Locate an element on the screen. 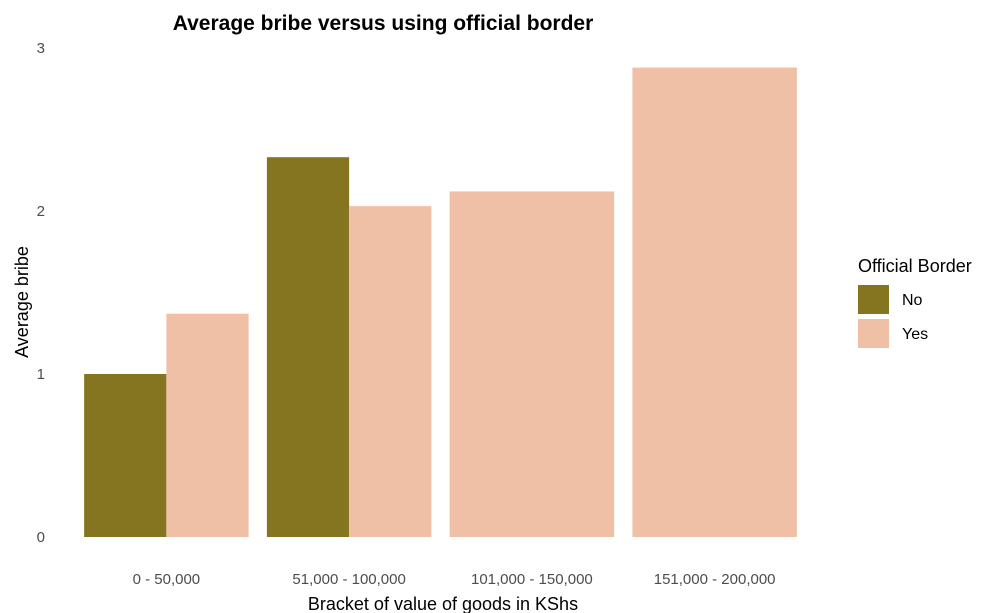 Image resolution: width=996 pixels, height=613 pixels. y-tick-label: 3 is located at coordinates (41, 48).